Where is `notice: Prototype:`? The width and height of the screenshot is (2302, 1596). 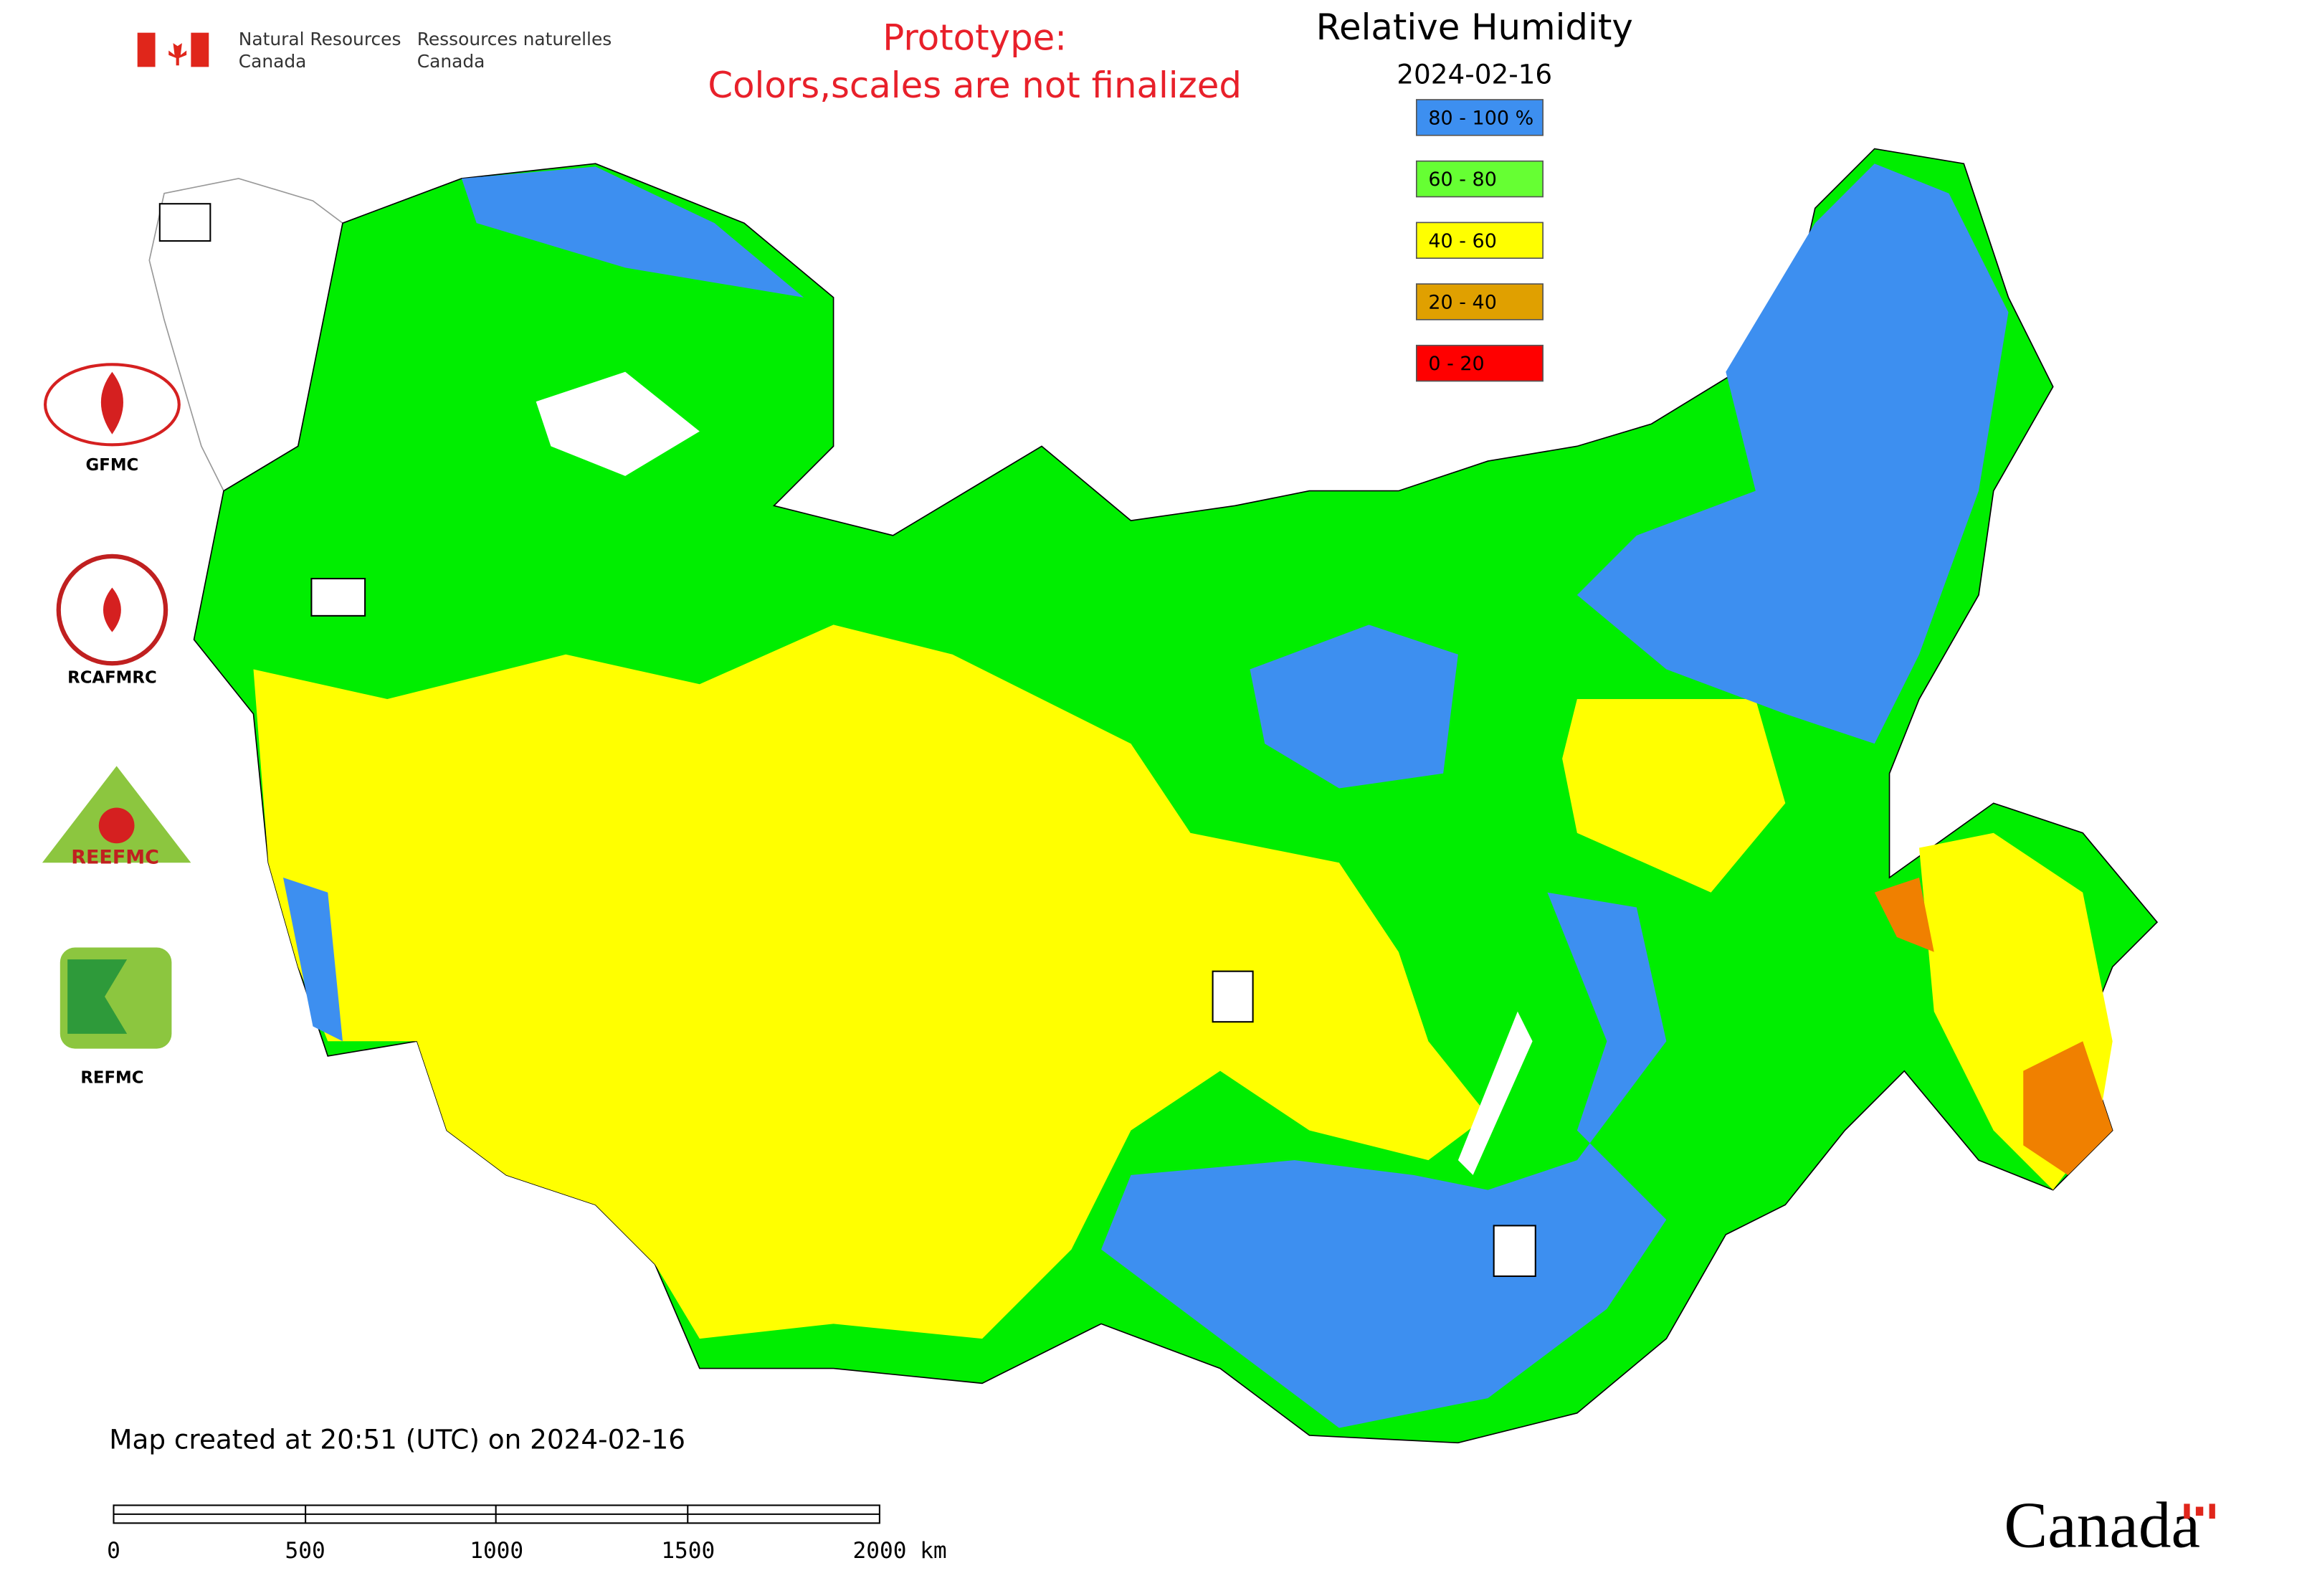 notice: Prototype: is located at coordinates (975, 38).